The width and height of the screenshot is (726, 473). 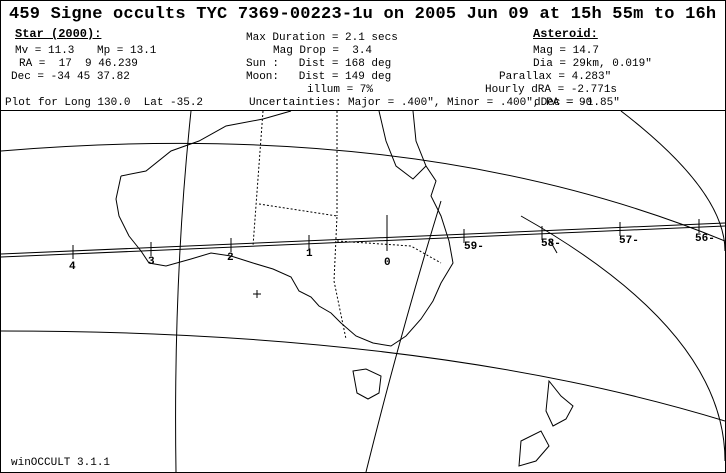 I want to click on path-label-57: 57-, so click(x=629, y=241).